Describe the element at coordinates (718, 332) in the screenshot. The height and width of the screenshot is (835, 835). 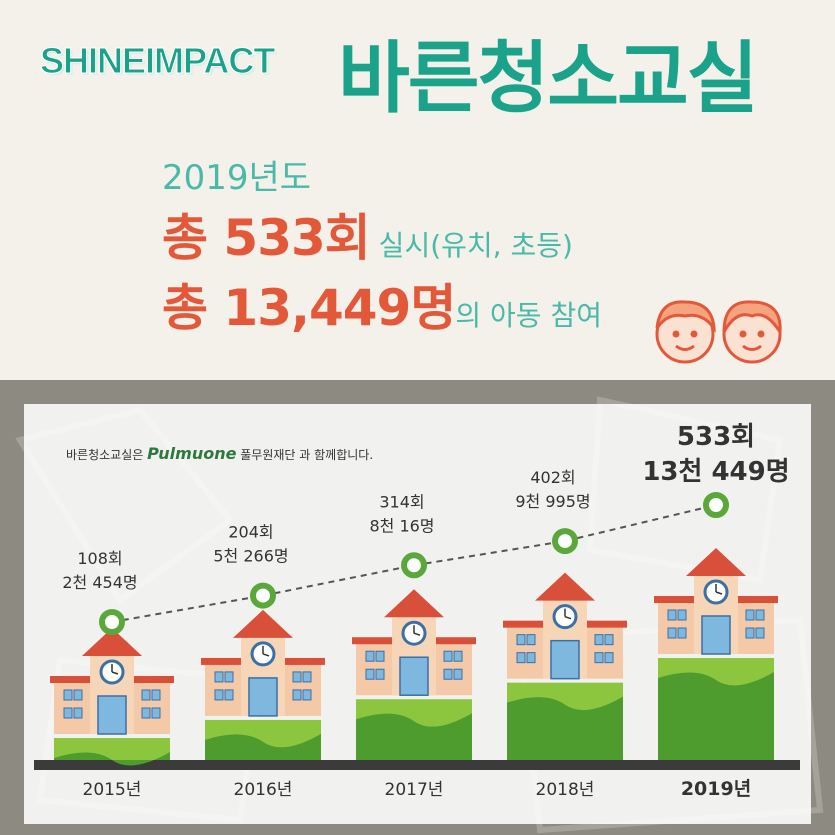
I see `children-illustration` at that location.